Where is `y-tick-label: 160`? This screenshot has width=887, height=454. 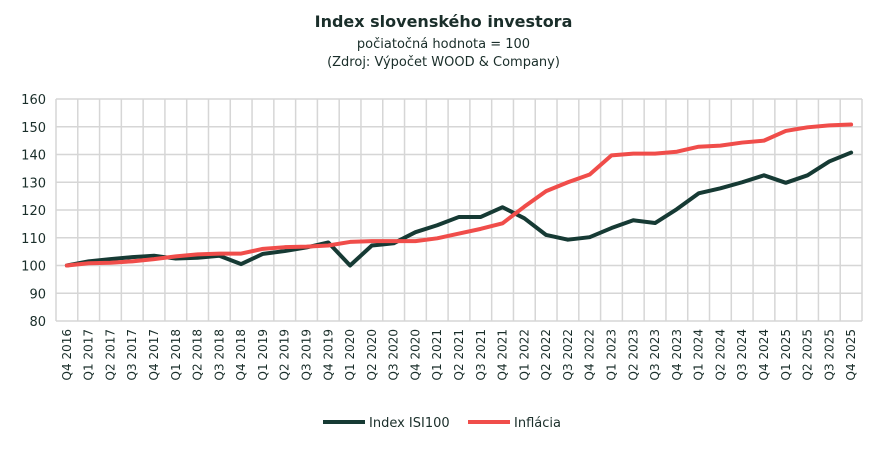
y-tick-label: 160 is located at coordinates (33, 100).